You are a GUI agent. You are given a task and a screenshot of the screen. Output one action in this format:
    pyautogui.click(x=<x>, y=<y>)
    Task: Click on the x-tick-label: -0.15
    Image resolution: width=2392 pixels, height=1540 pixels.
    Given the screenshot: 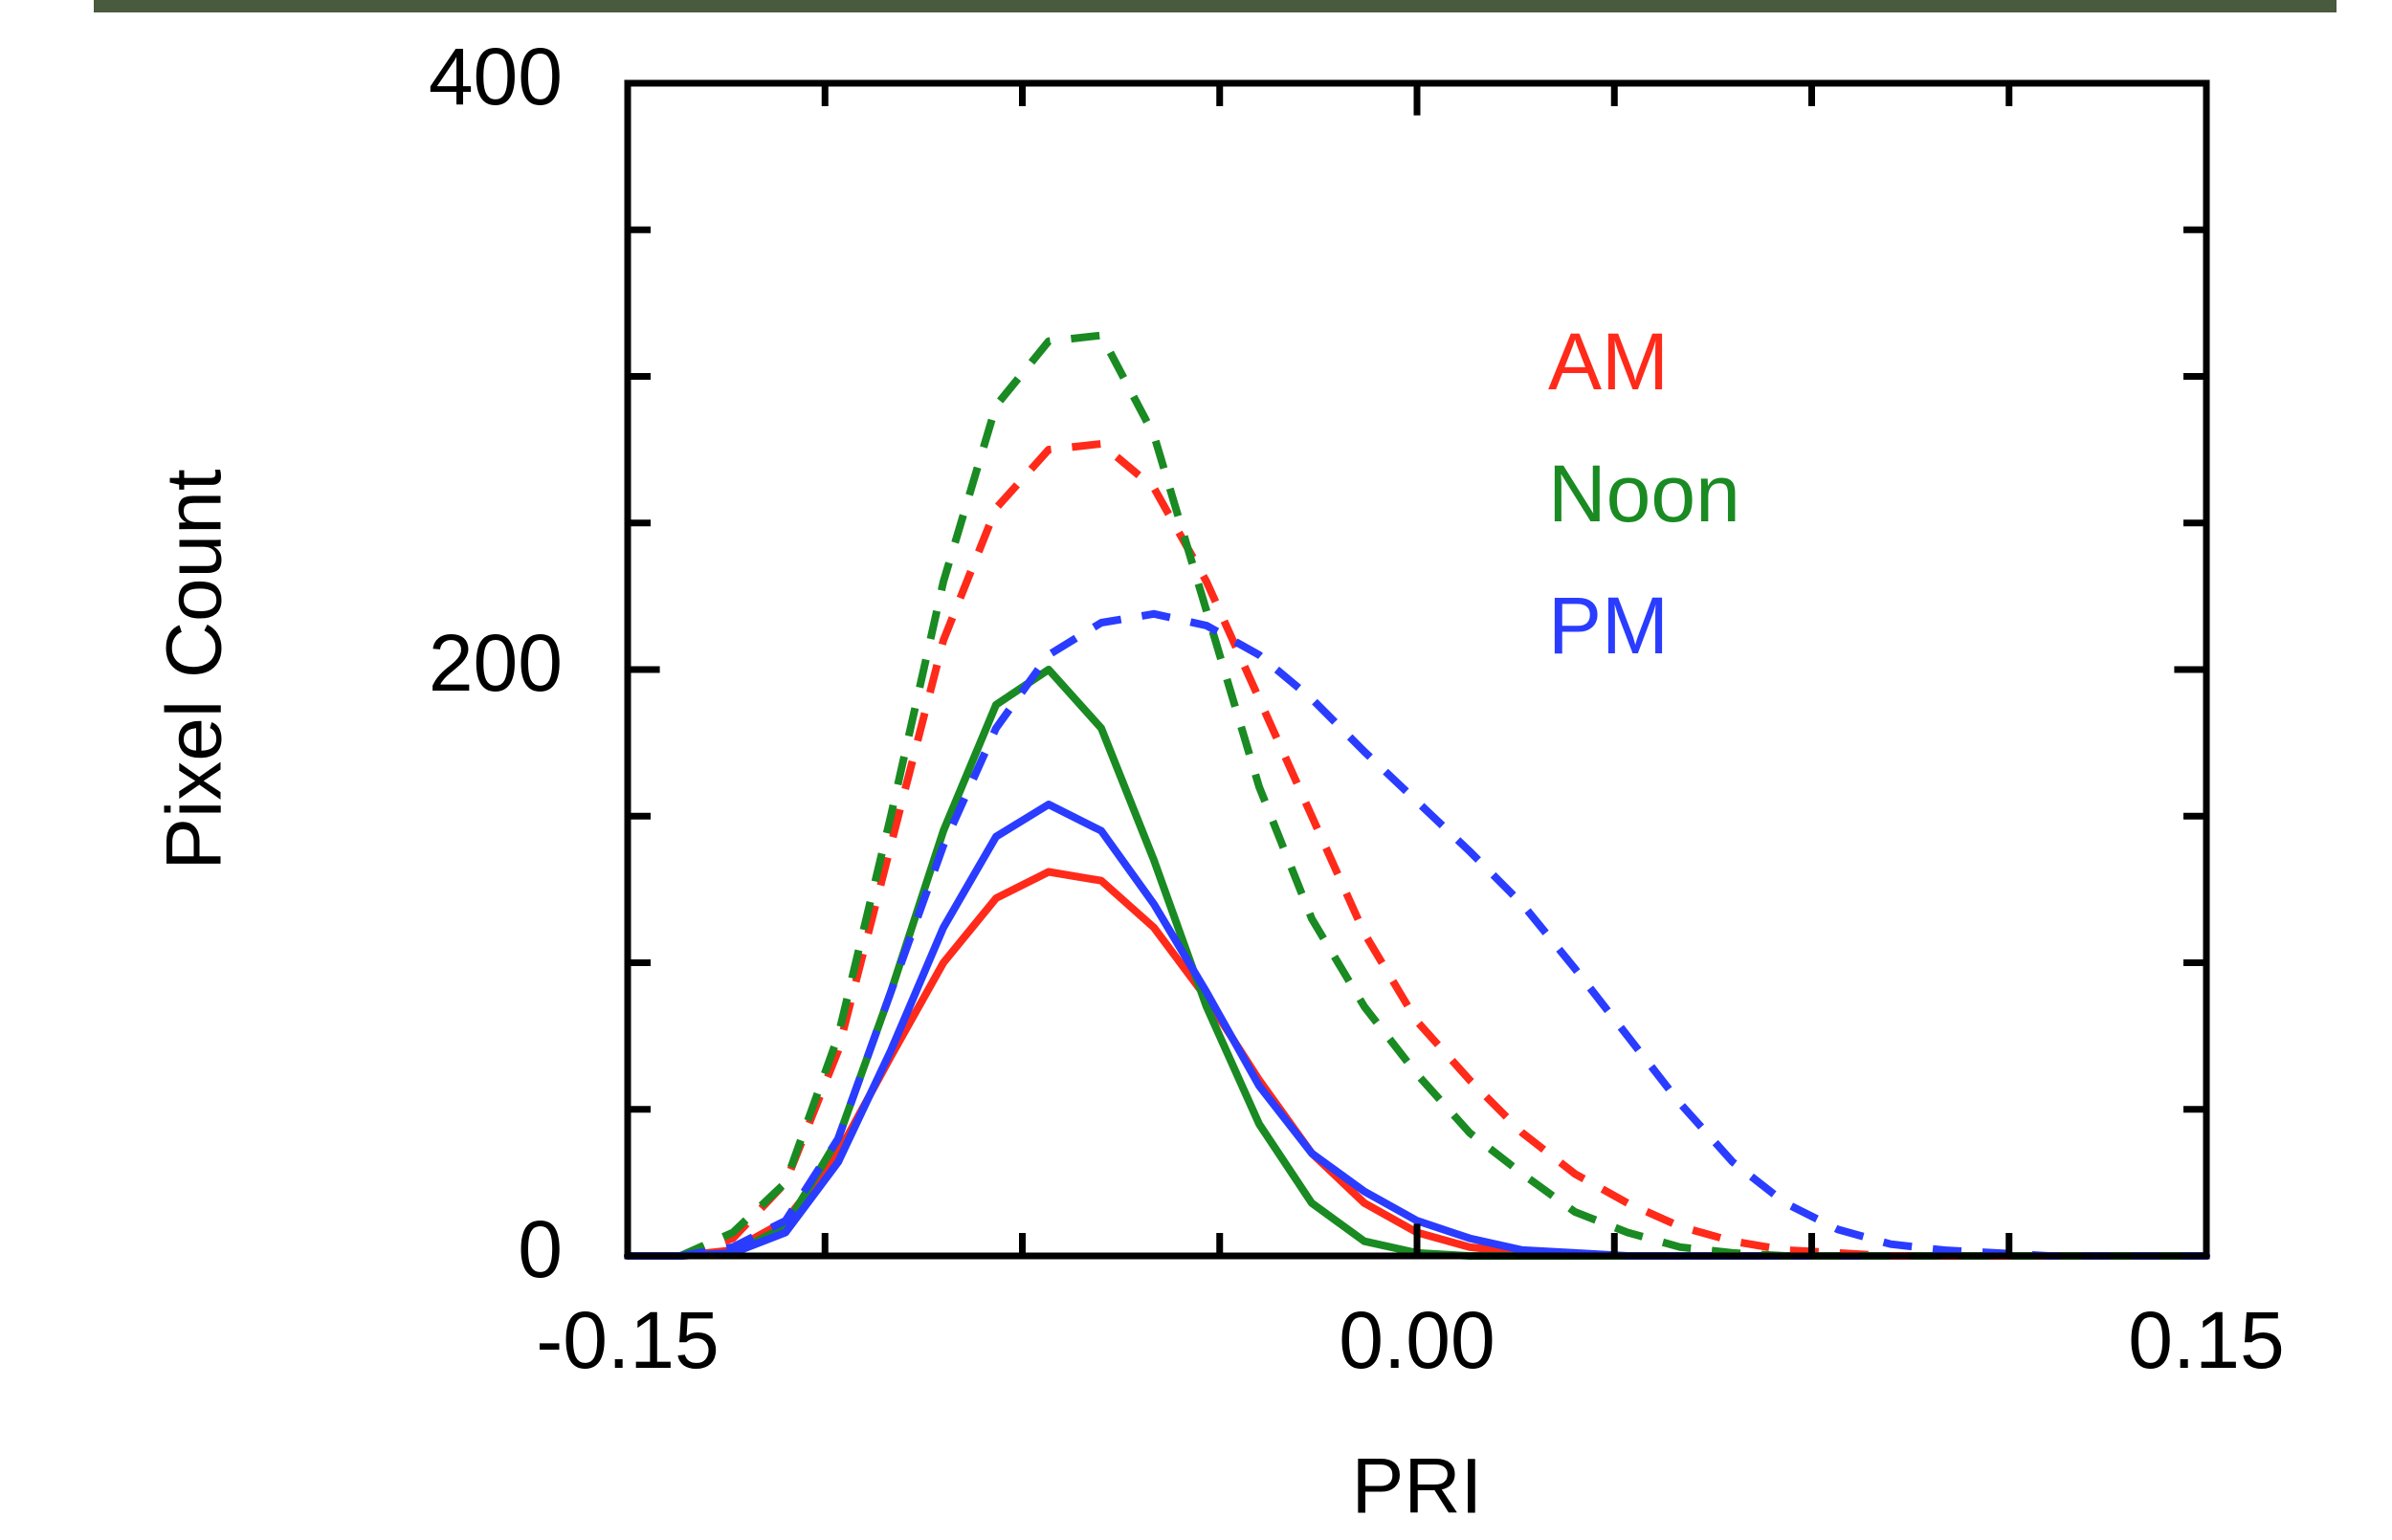 What is the action you would take?
    pyautogui.click(x=627, y=1340)
    